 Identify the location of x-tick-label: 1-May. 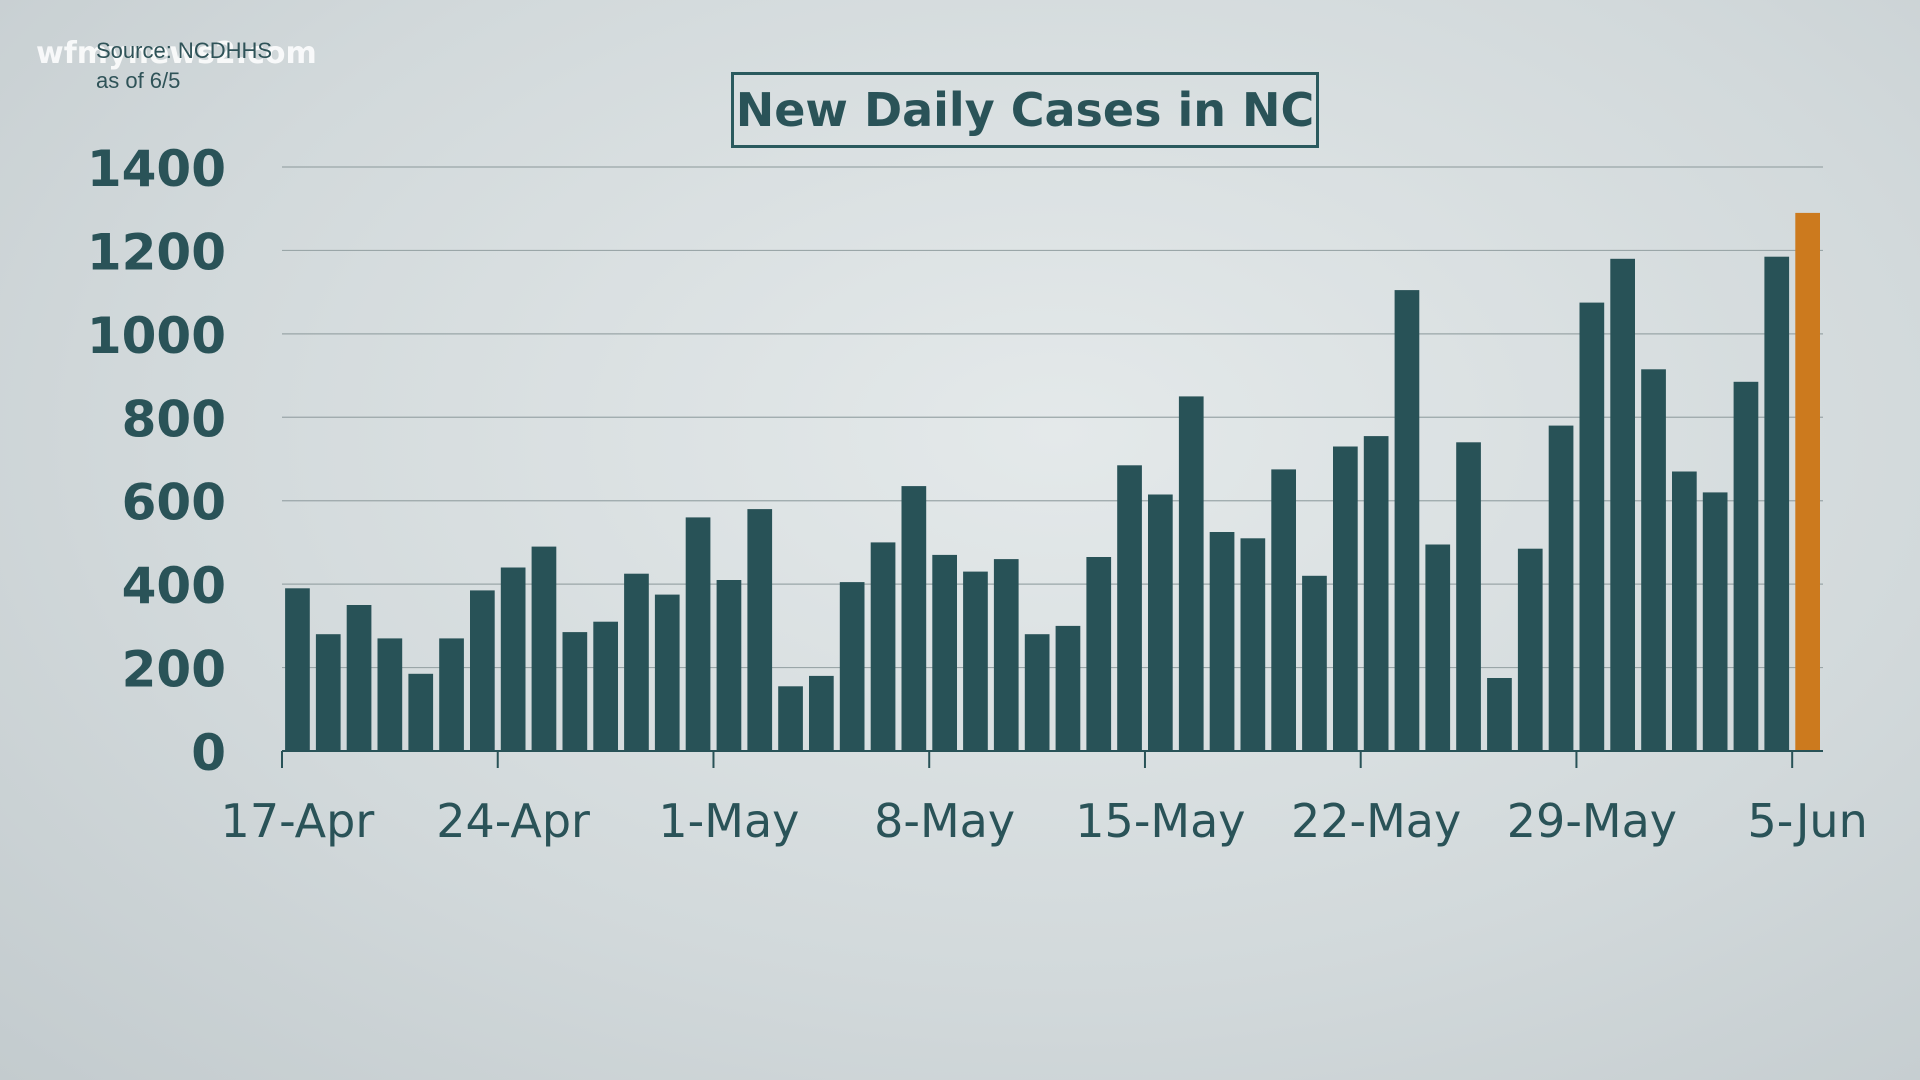
(728, 821).